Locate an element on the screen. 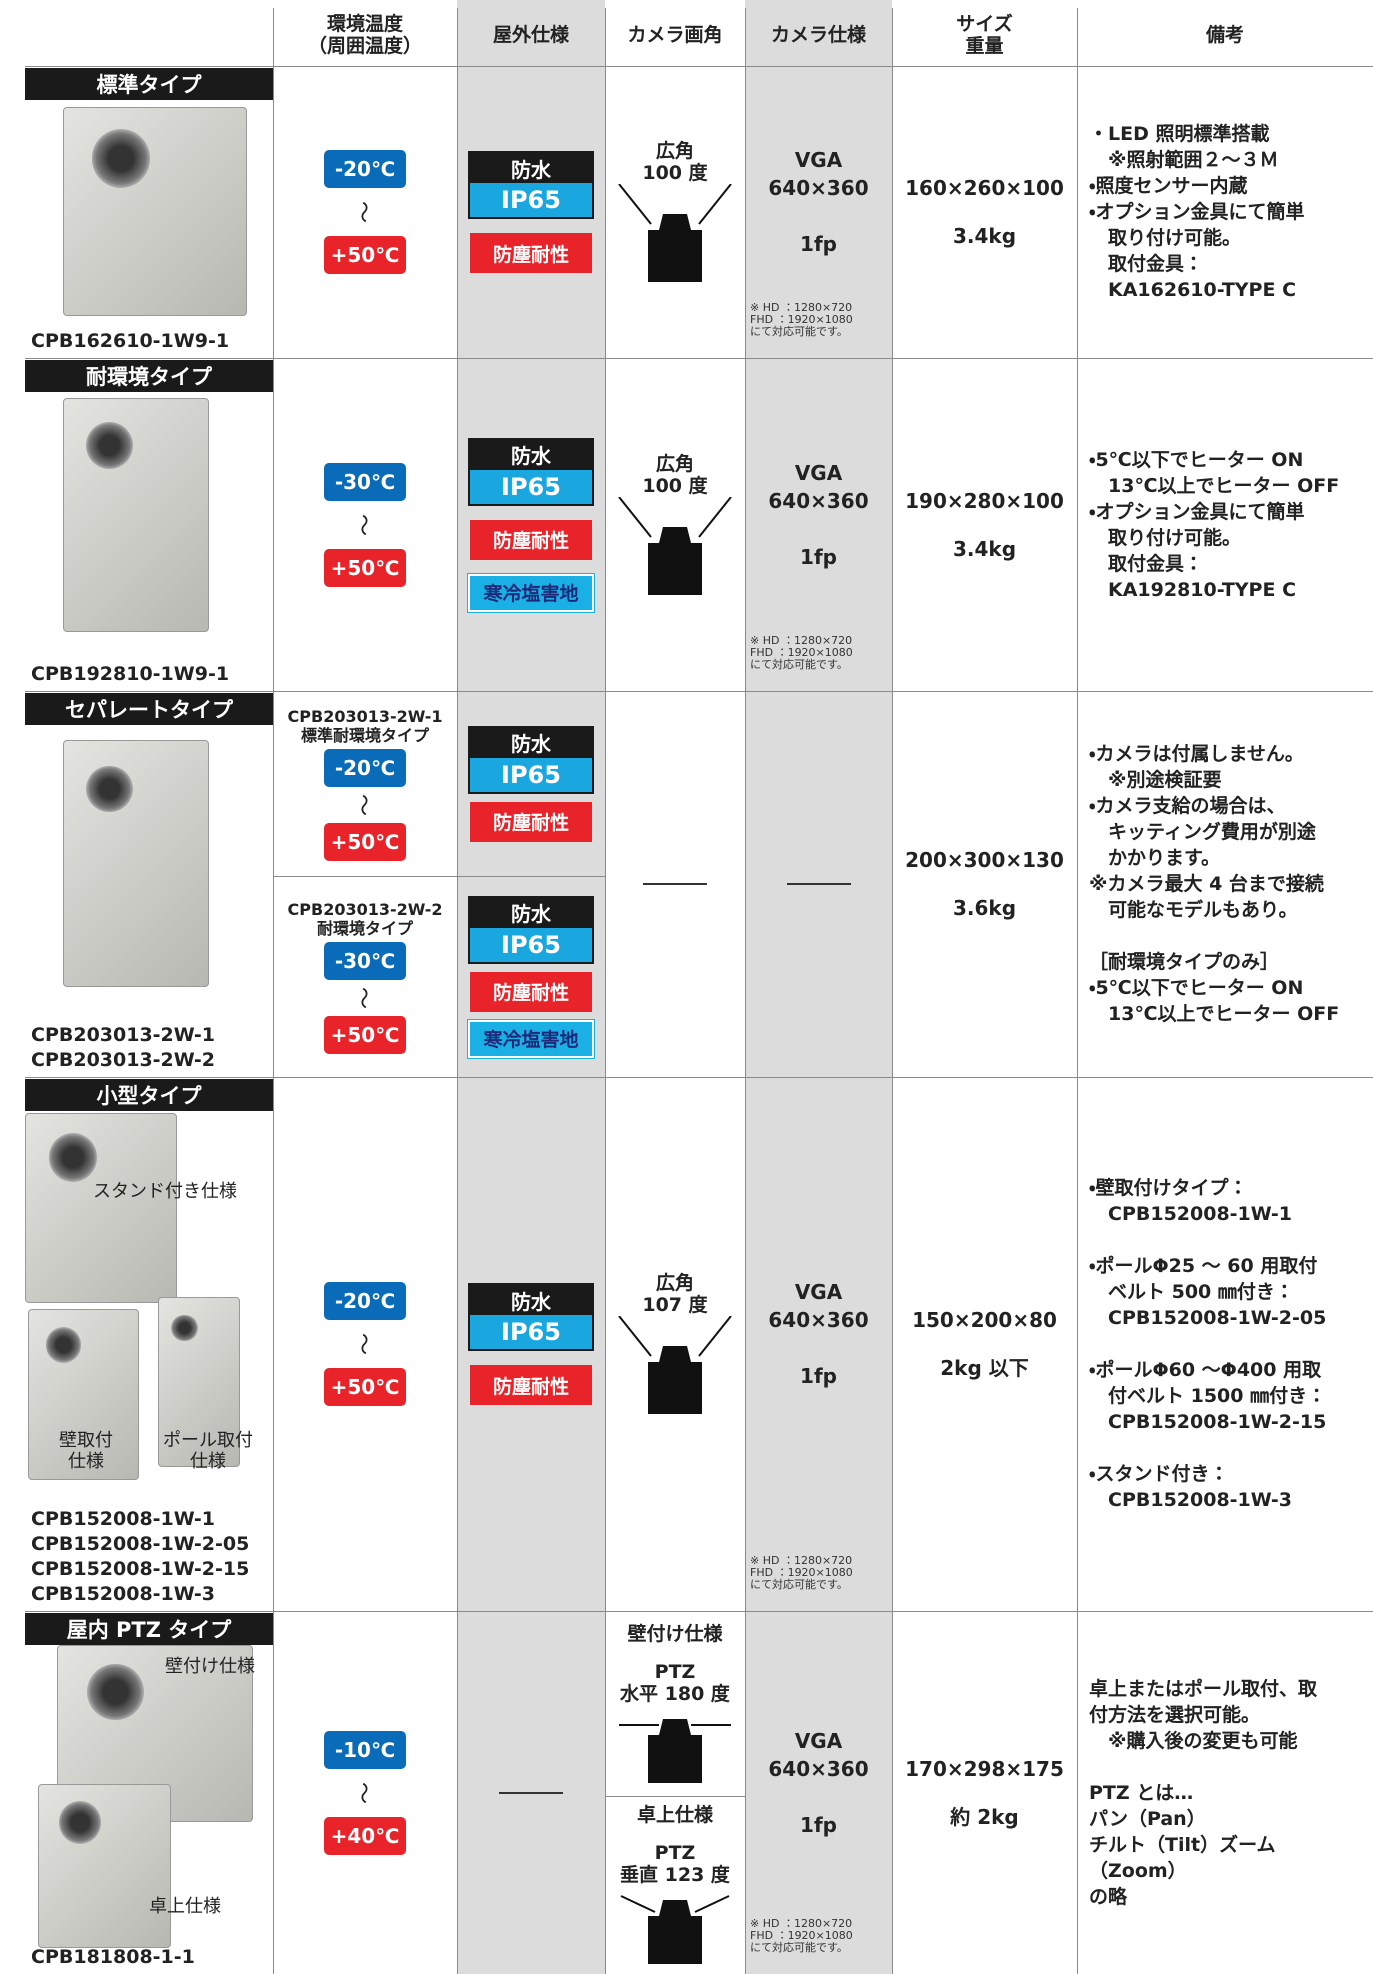  angle-cell: 広角 100 度 is located at coordinates (675, 524).